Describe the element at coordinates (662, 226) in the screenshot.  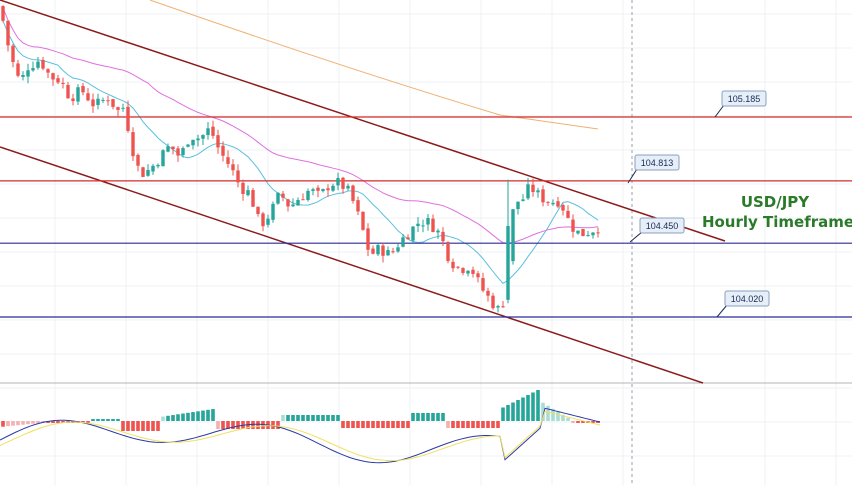
I see `level-label-text: 104.450` at that location.